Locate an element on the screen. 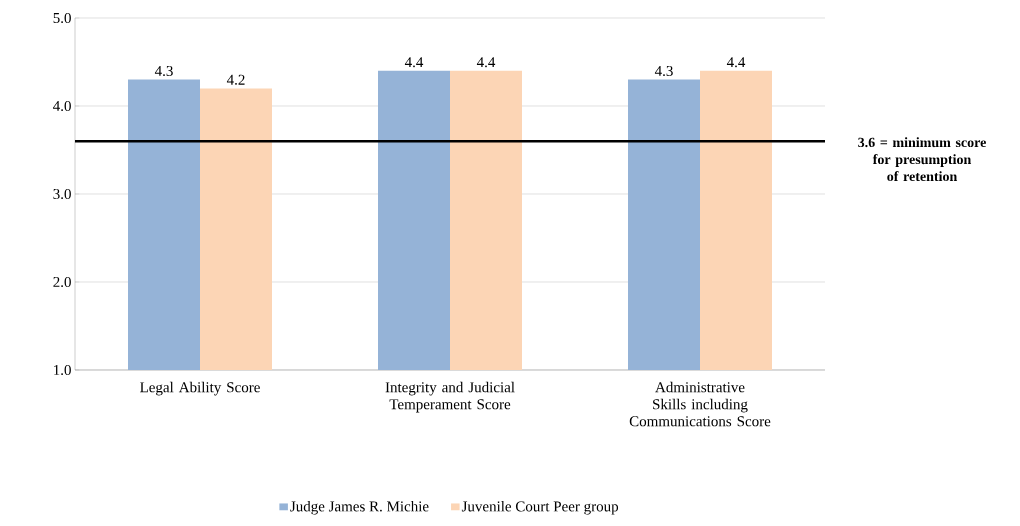 The width and height of the screenshot is (1020, 526). x-tick-label: Legal Ability Score is located at coordinates (200, 388).